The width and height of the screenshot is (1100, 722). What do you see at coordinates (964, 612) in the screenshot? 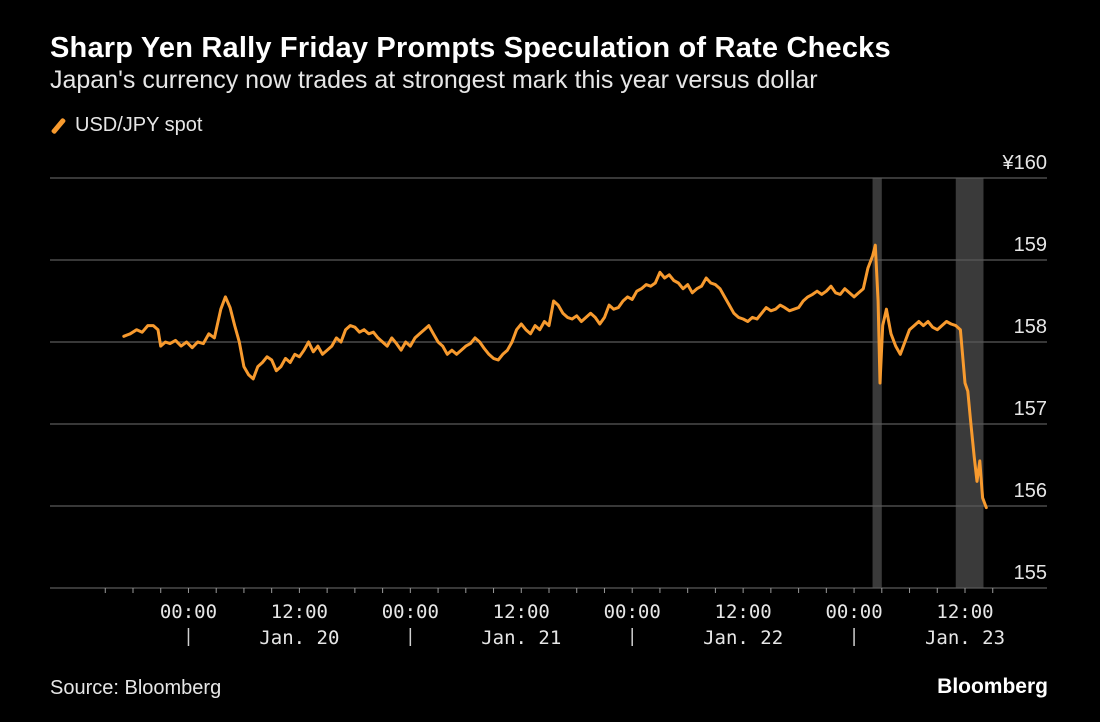
I see `x-tick-label-8: 12:00` at bounding box center [964, 612].